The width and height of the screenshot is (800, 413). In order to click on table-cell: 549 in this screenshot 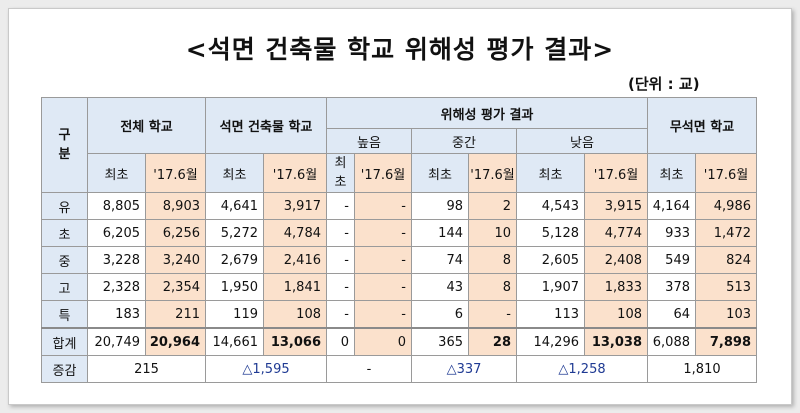, I will do `click(671, 260)`.